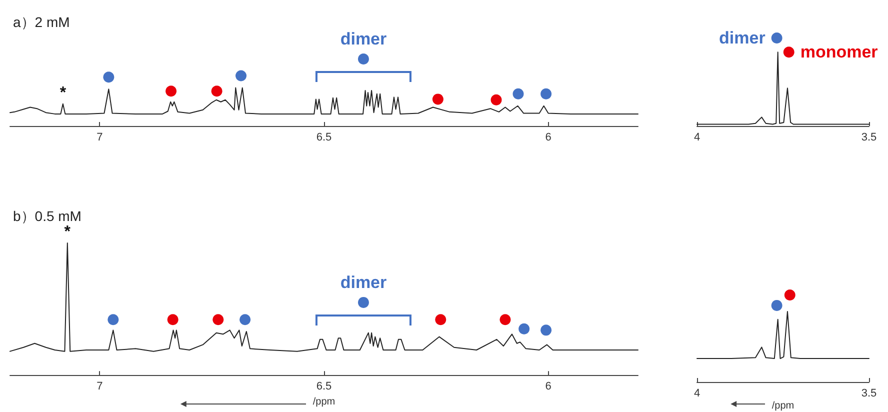 This screenshot has height=412, width=888. Describe the element at coordinates (839, 52) in the screenshot. I see `series-label: monomer` at that location.